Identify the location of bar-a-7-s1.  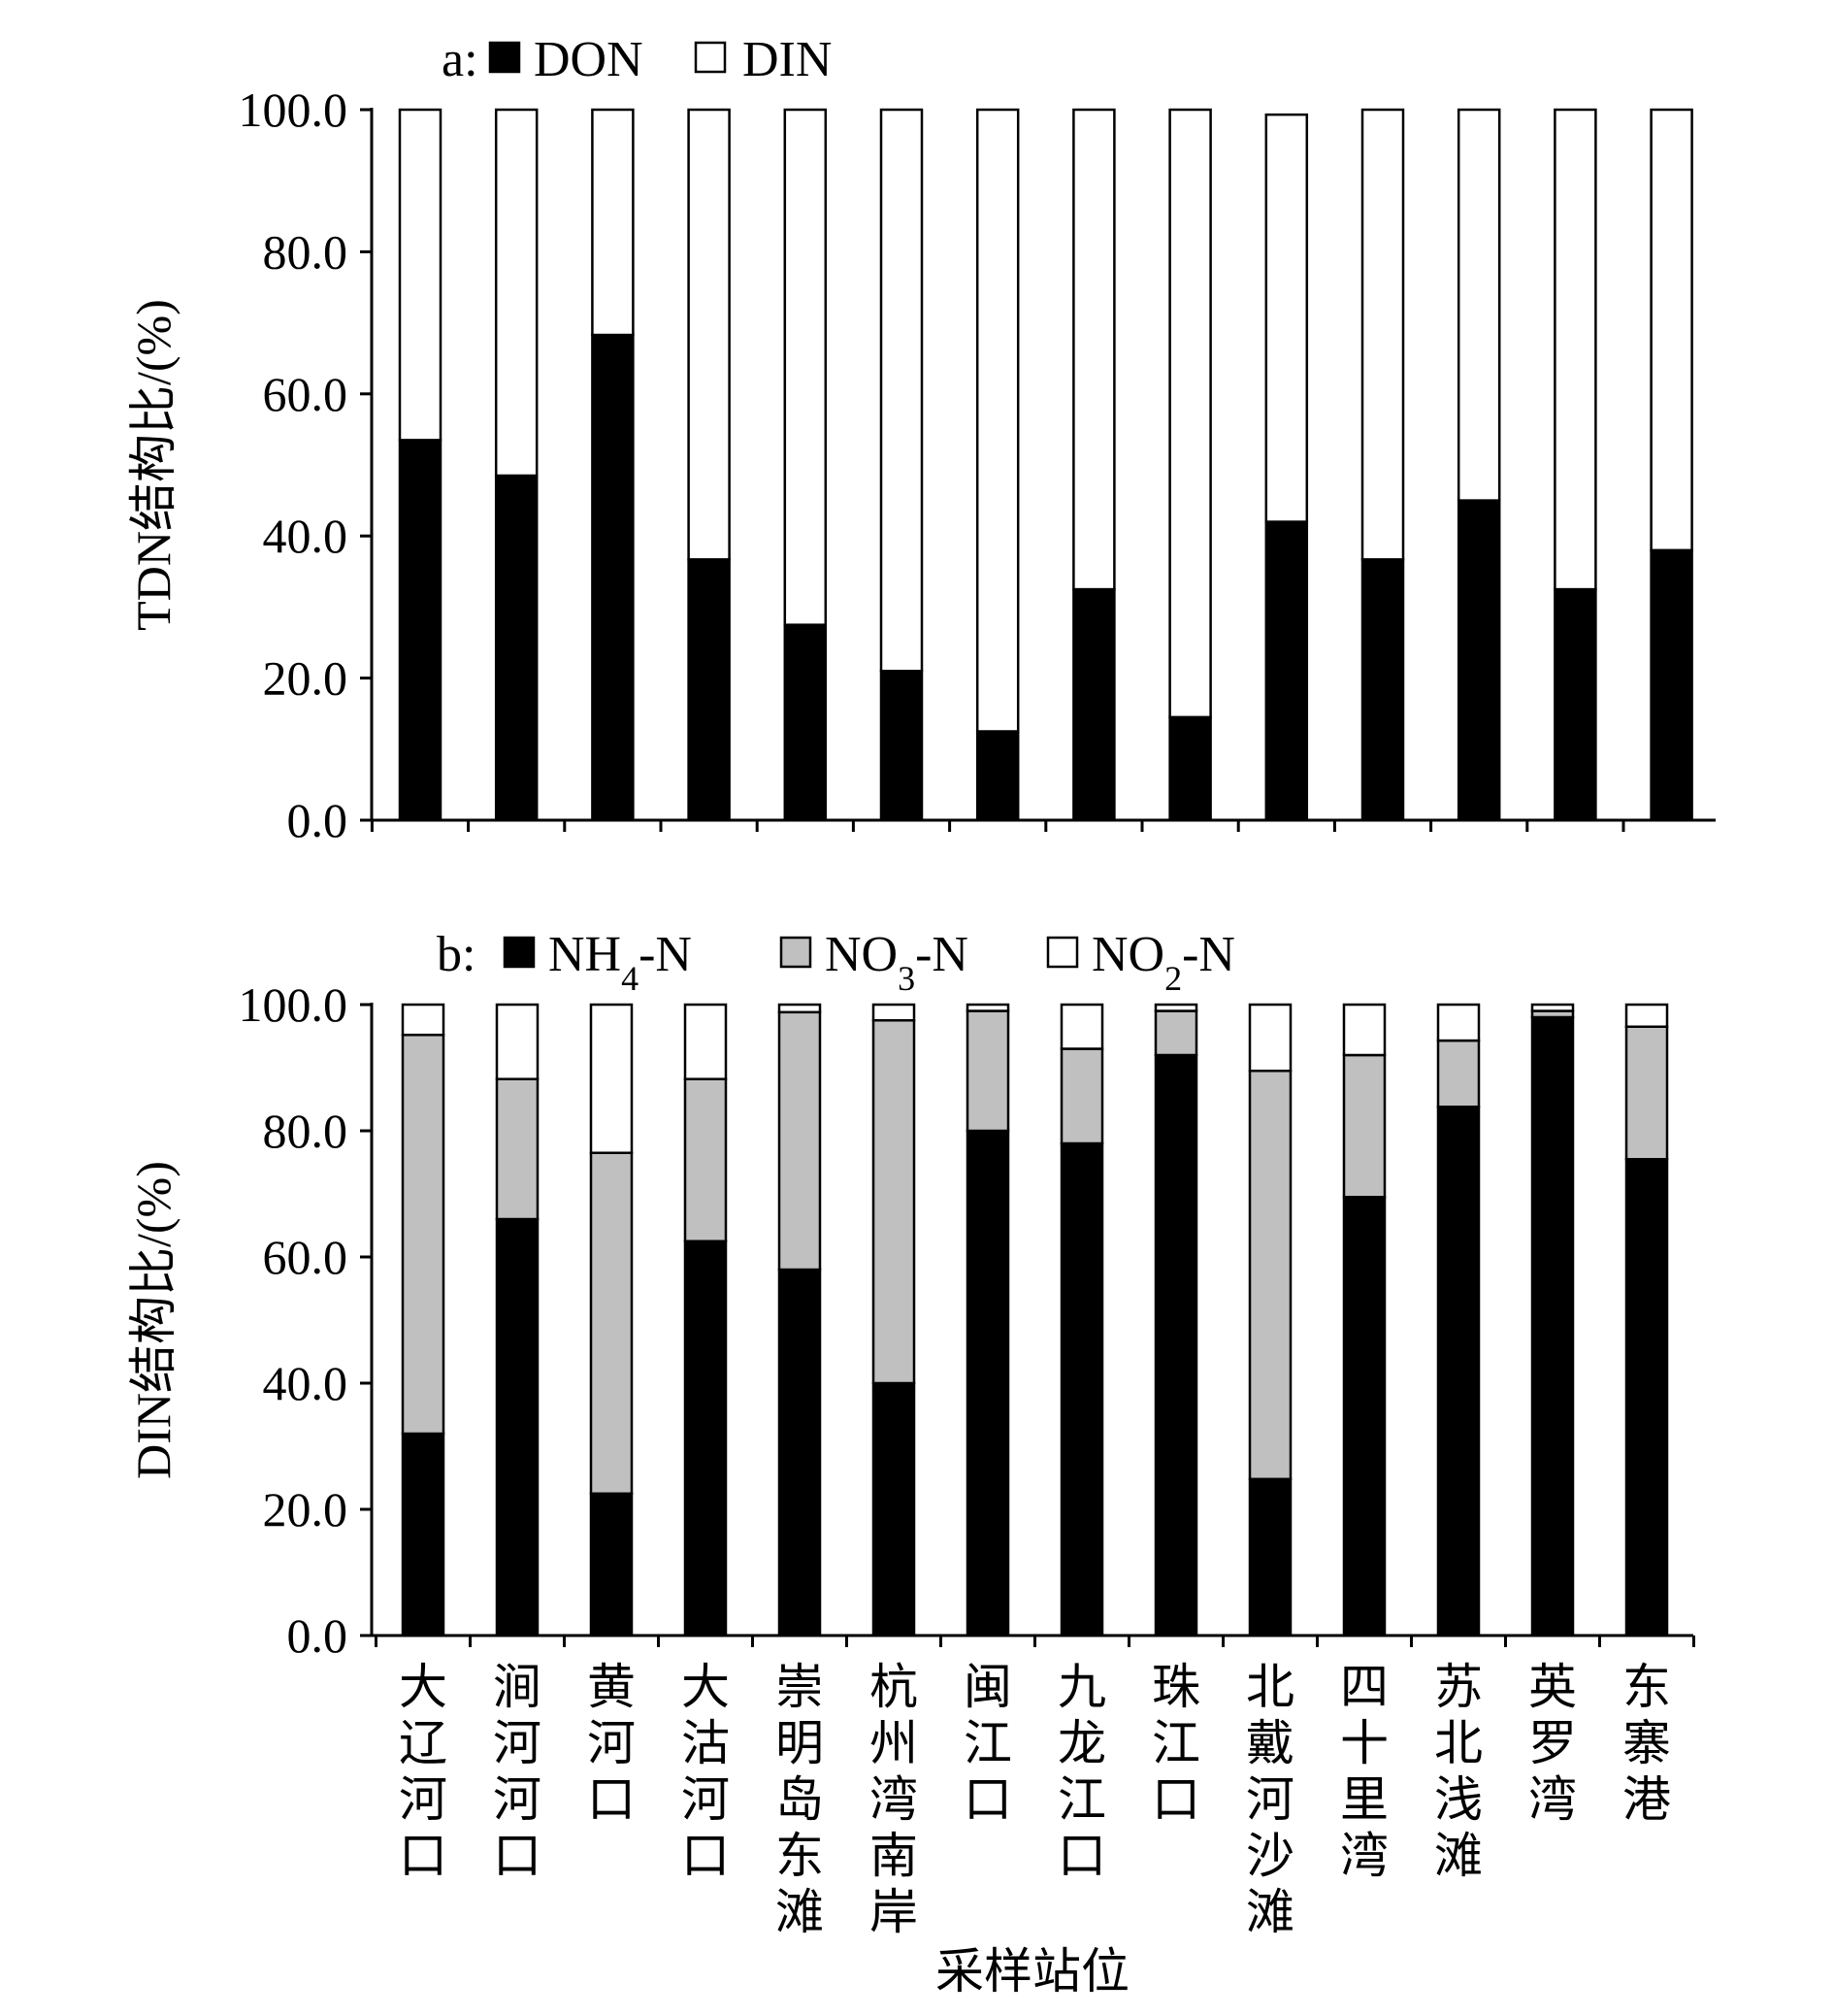
(1094, 349).